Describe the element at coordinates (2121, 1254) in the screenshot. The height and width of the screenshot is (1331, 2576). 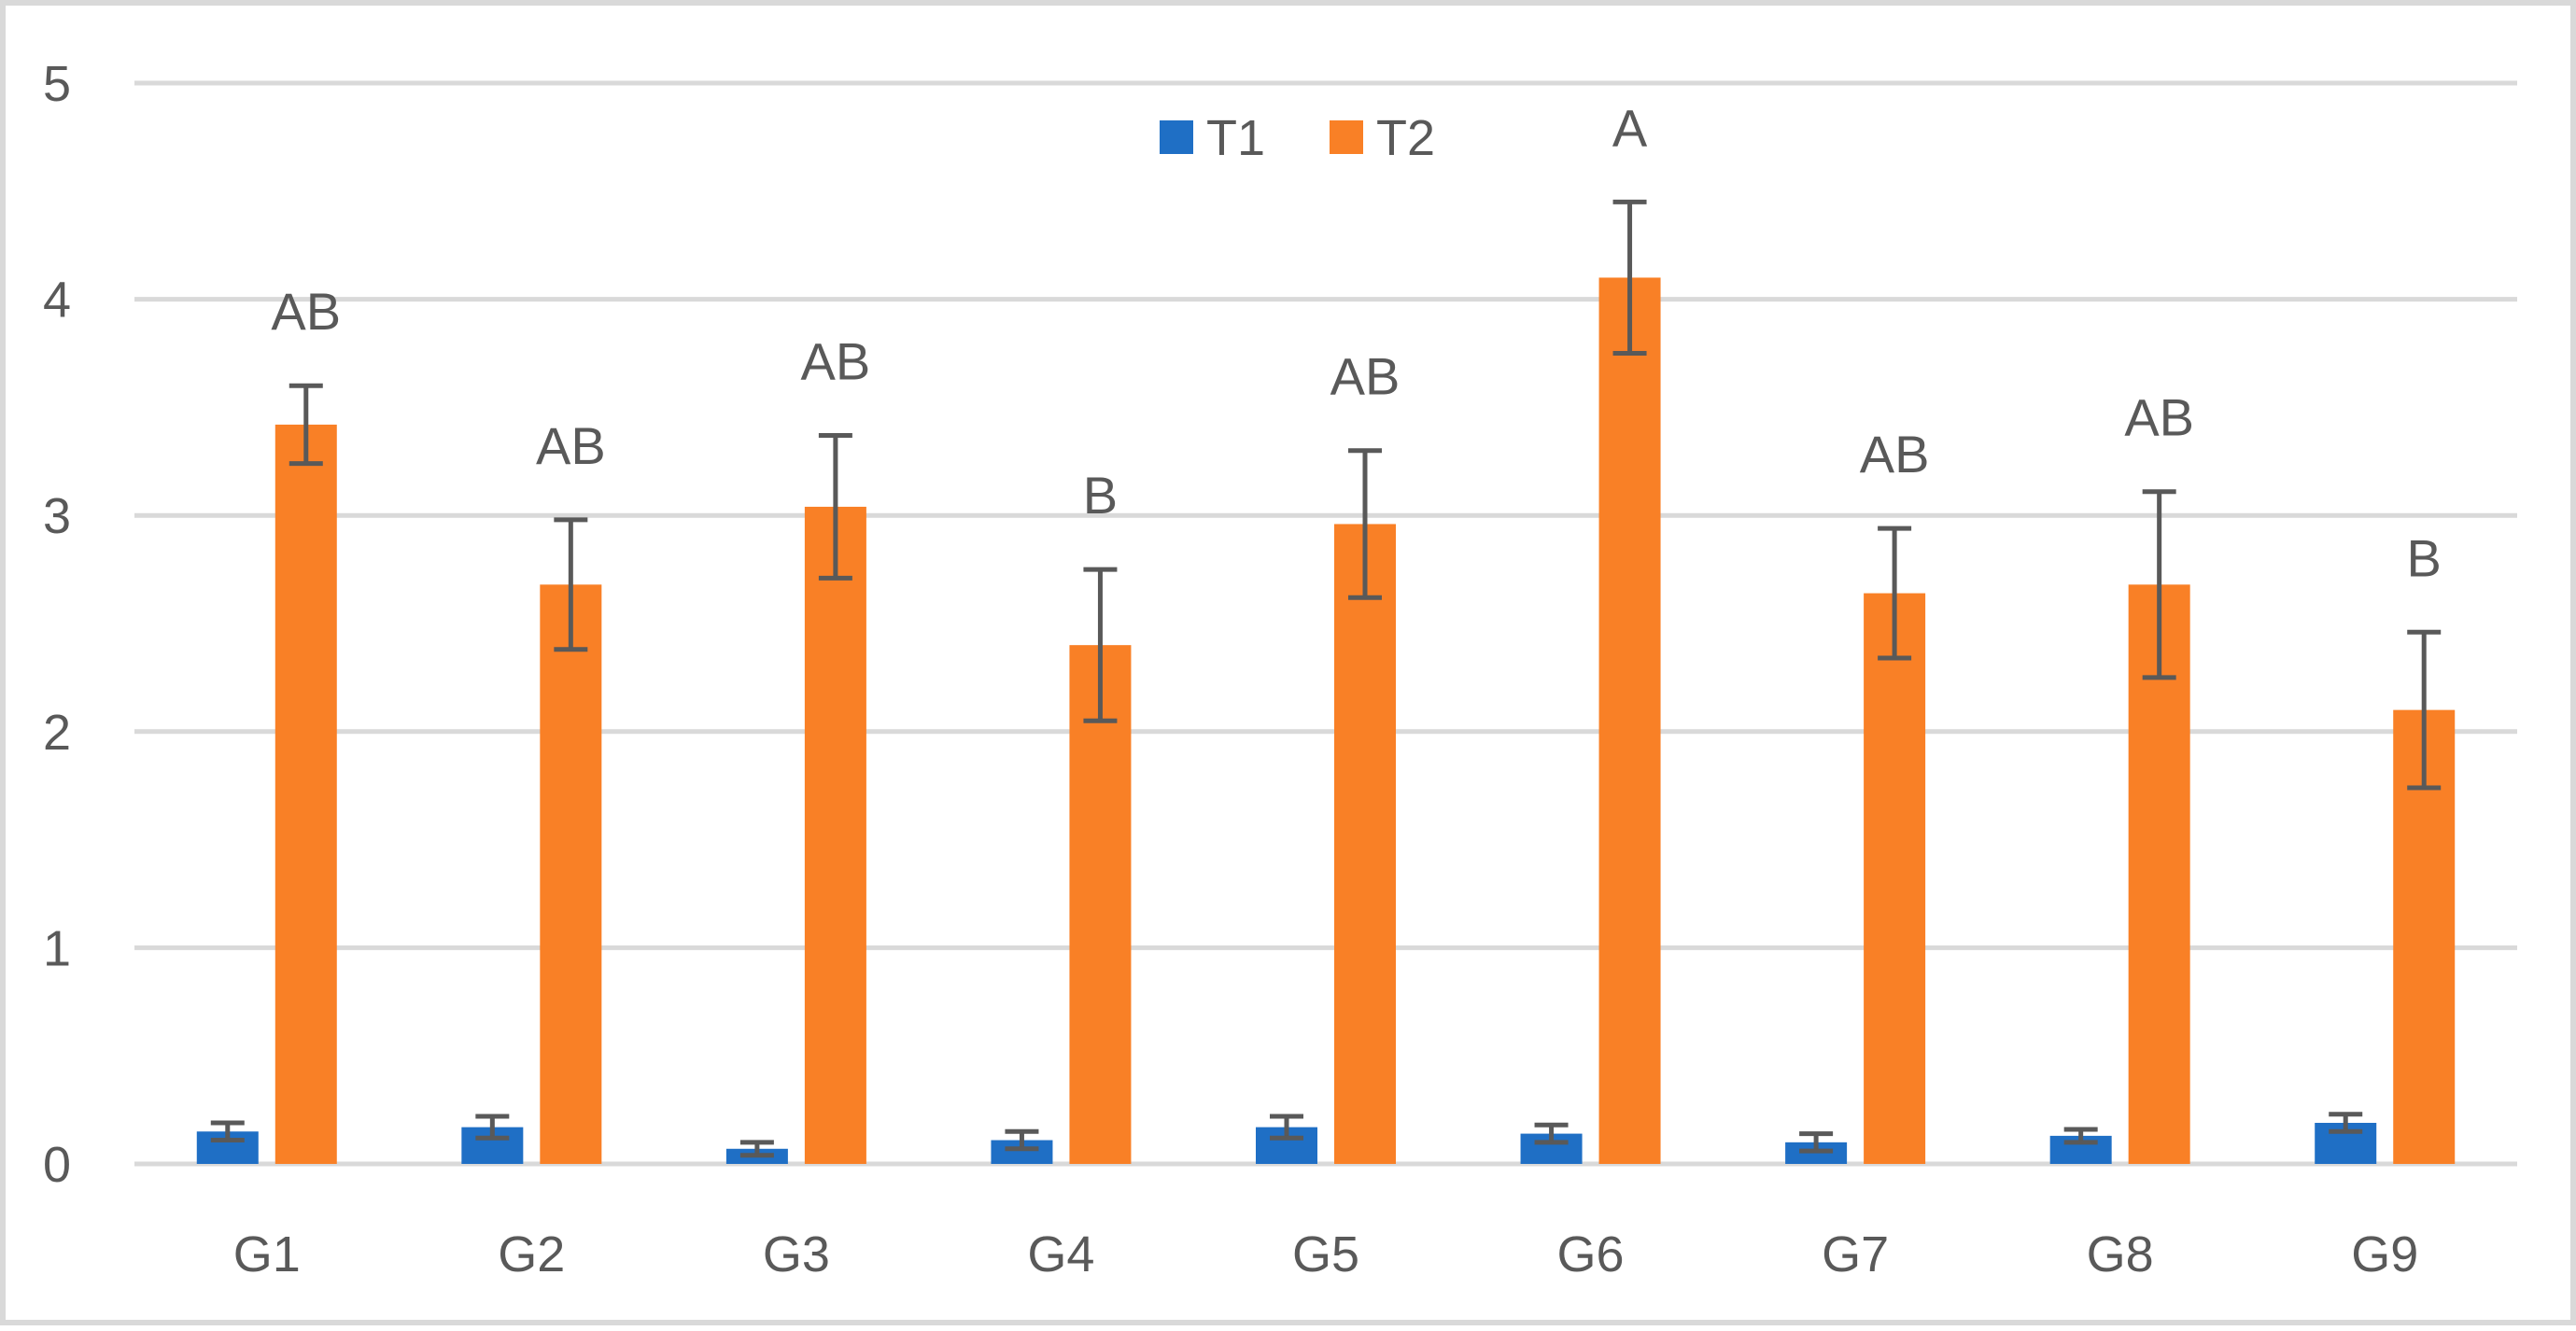
I see `x-tick-label-G8: G8` at that location.